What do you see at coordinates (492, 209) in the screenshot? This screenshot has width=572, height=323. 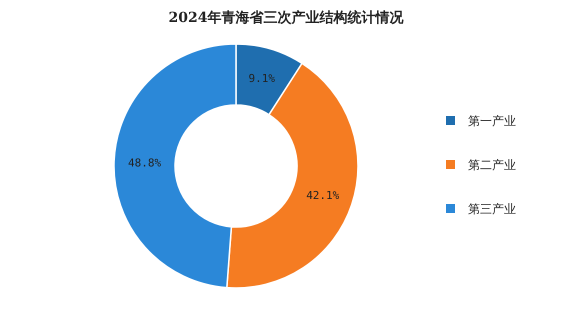 I see `legend-label: 第三产业` at bounding box center [492, 209].